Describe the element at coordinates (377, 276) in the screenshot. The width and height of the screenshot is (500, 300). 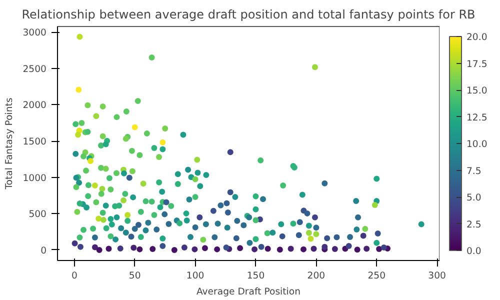
I see `x-tick-label: 250` at that location.